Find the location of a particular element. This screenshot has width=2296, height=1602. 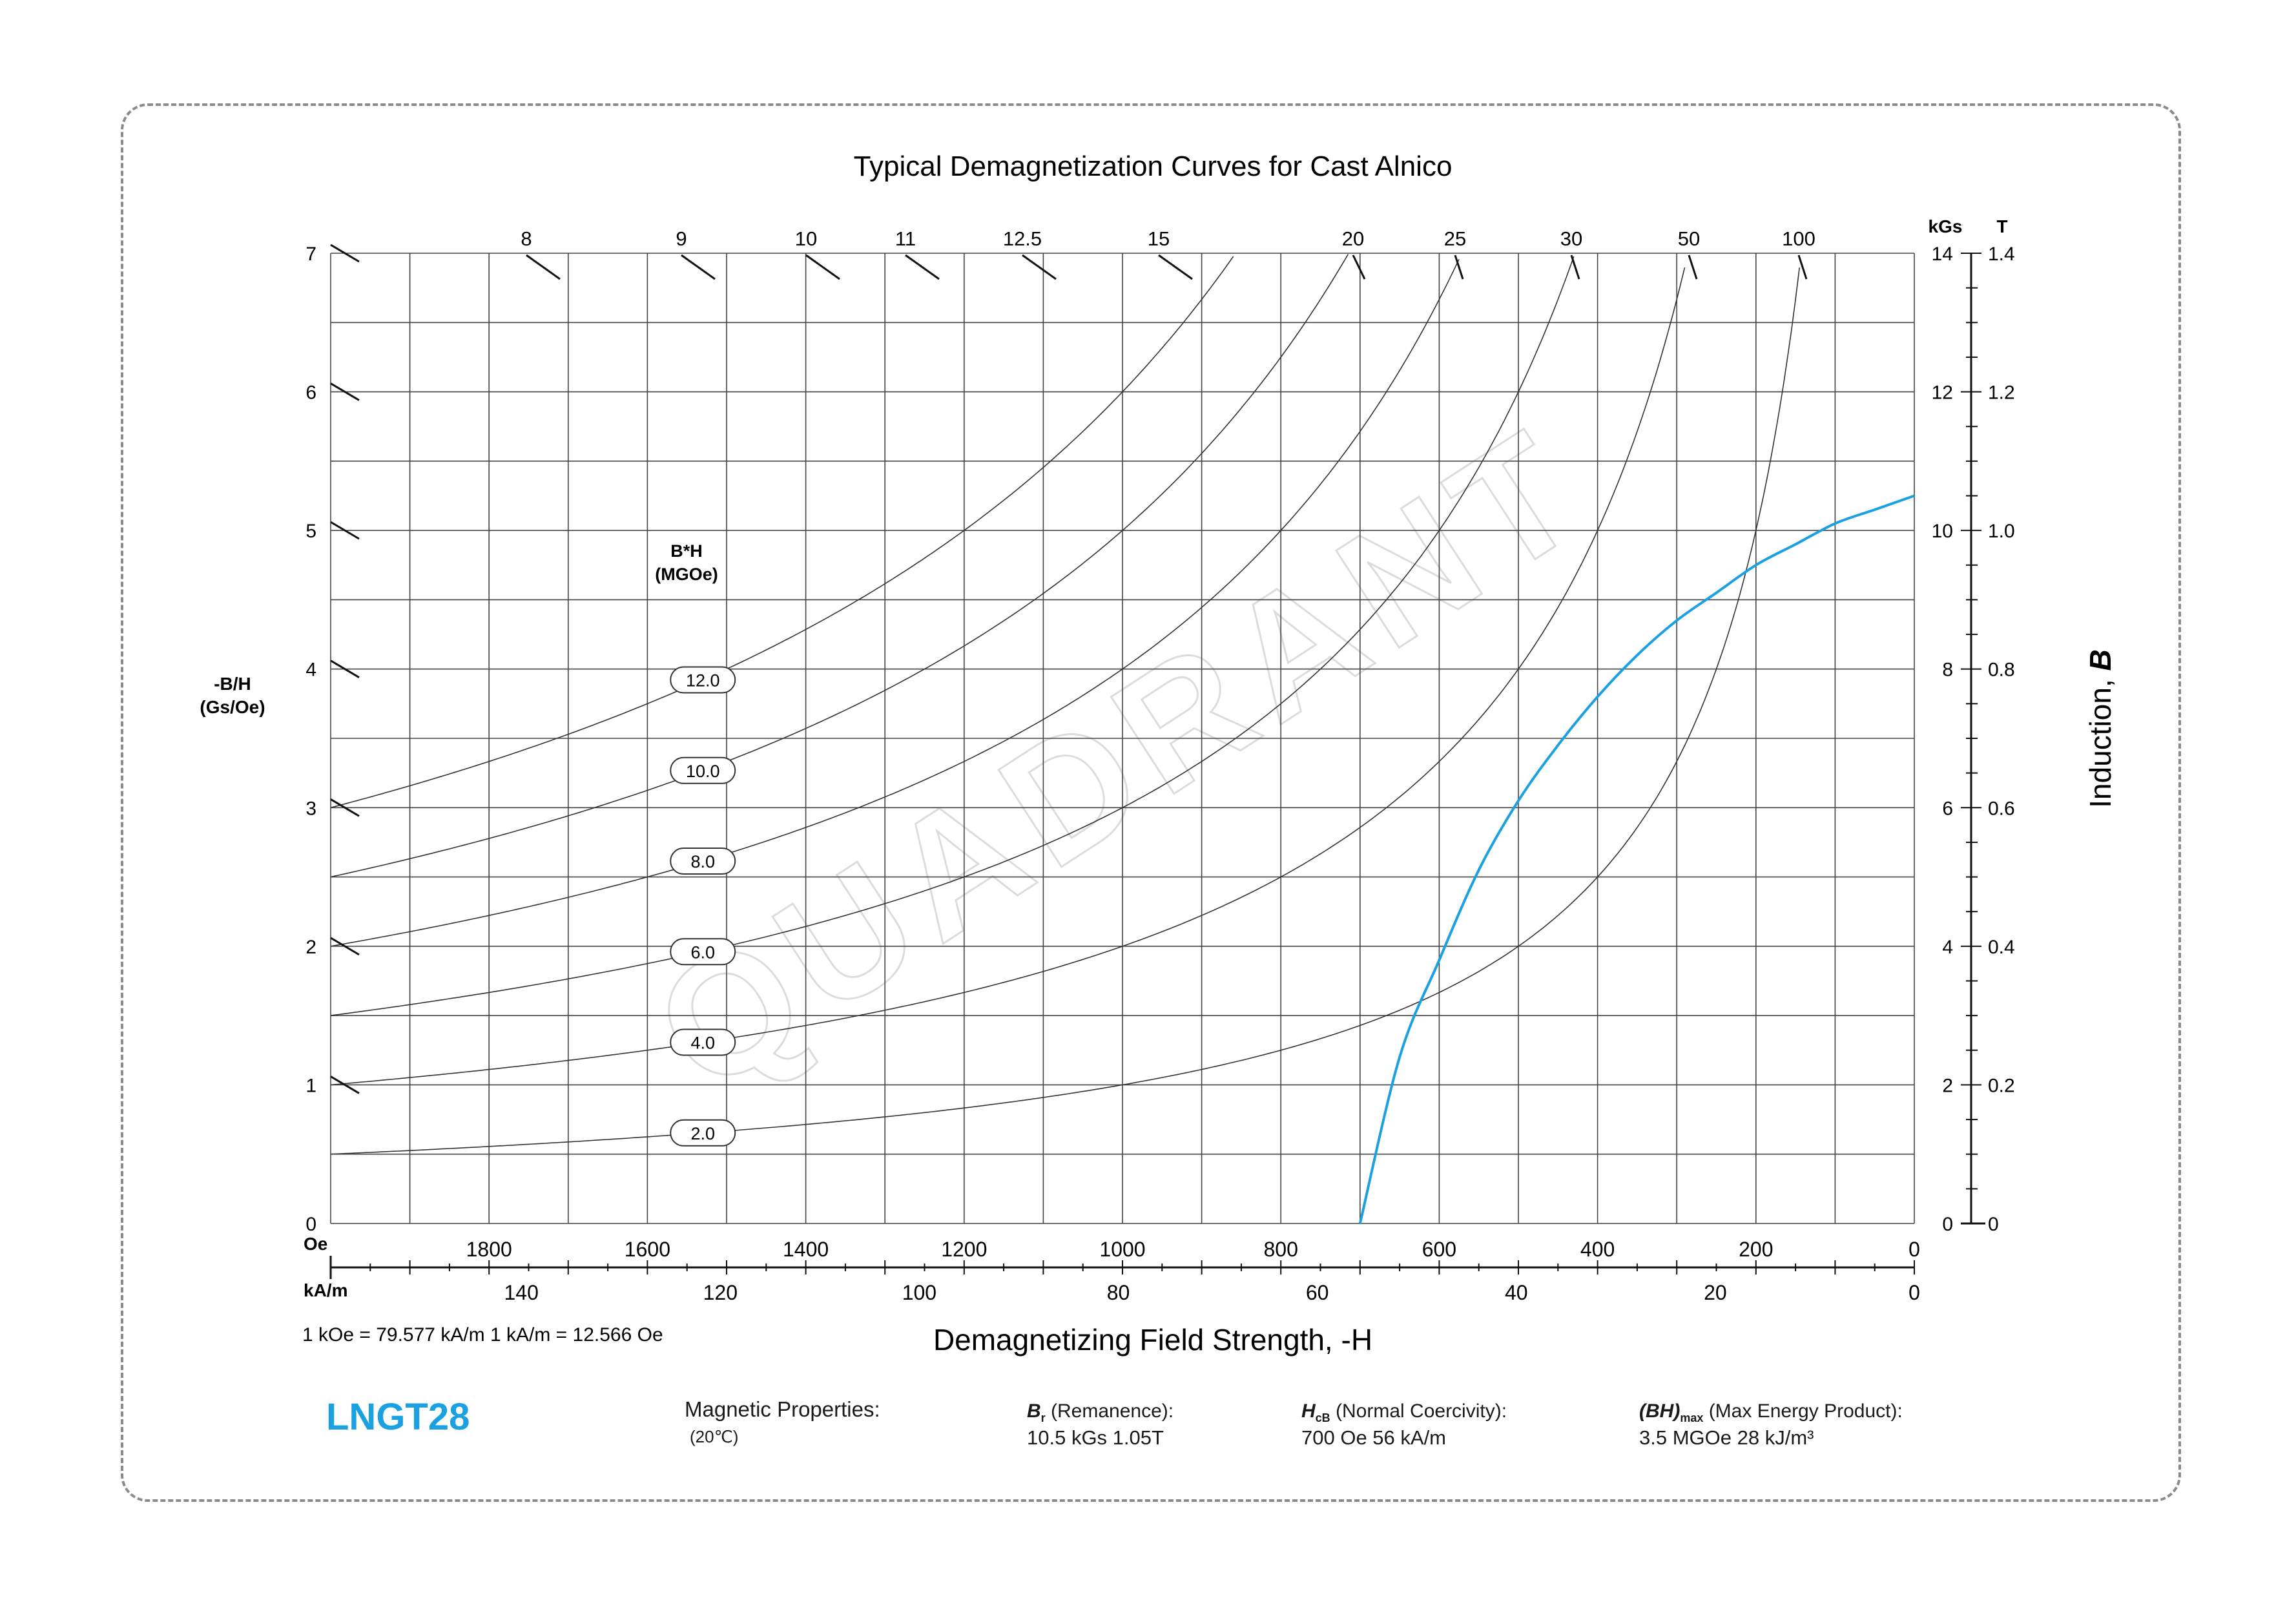

energy-curves-header: B*H is located at coordinates (686, 551).